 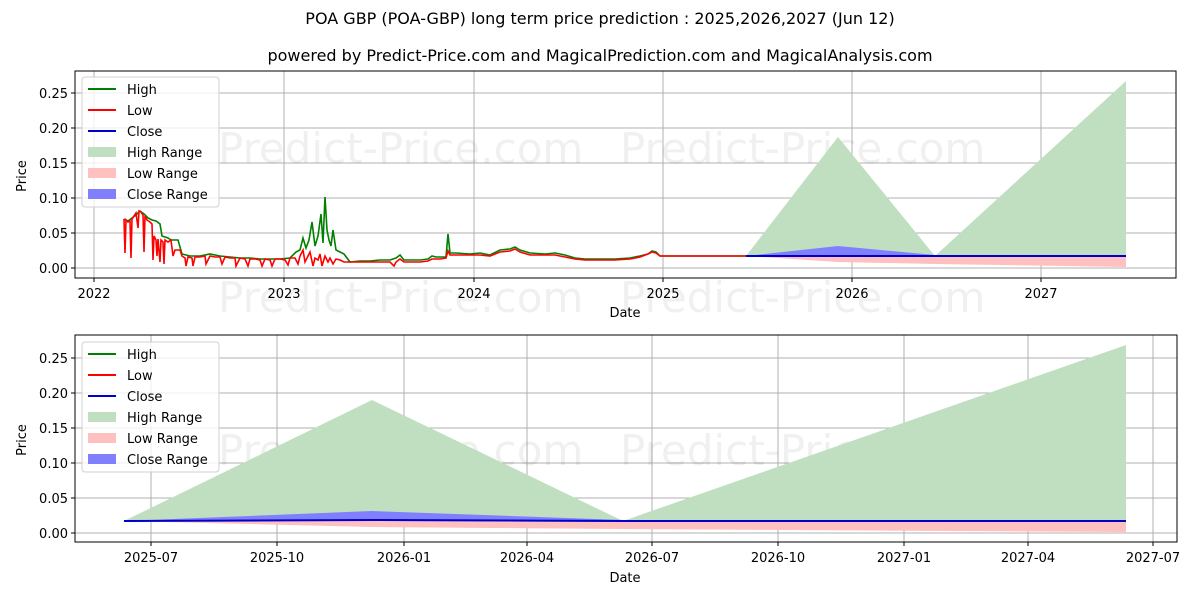 What do you see at coordinates (662, 294) in the screenshot?
I see `x-tick-label: 2025` at bounding box center [662, 294].